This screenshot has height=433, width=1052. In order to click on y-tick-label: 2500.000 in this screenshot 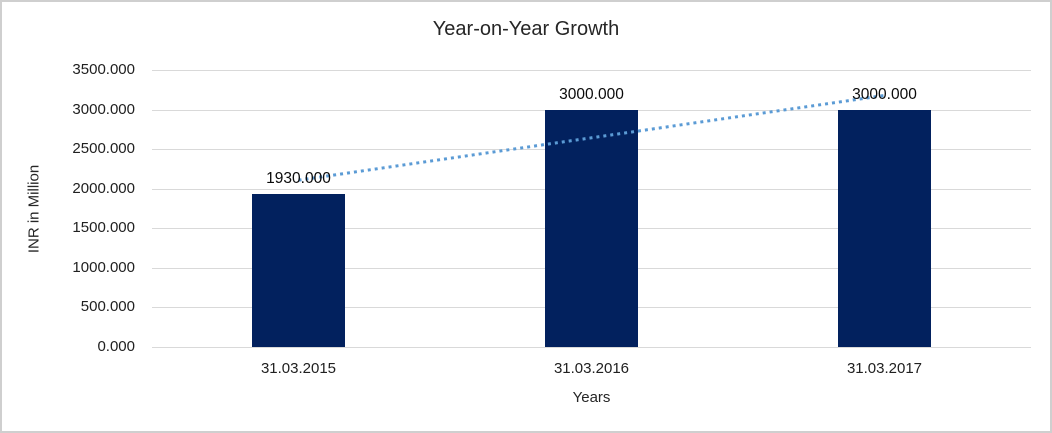, I will do `click(103, 149)`.